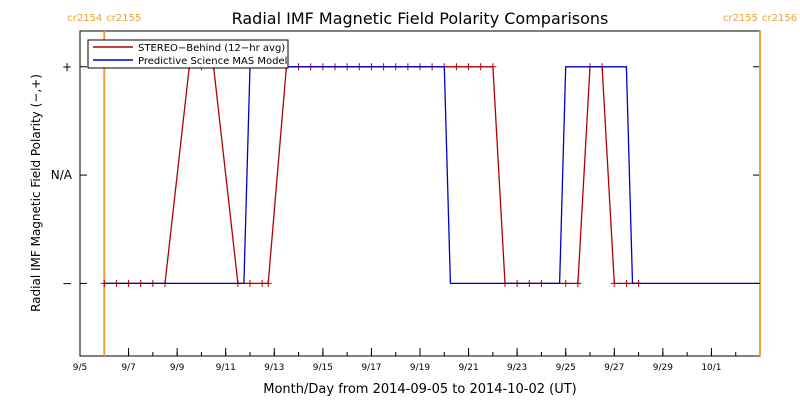 The image size is (800, 400). Describe the element at coordinates (711, 368) in the screenshot. I see `x-tick-label: 10/1` at that location.